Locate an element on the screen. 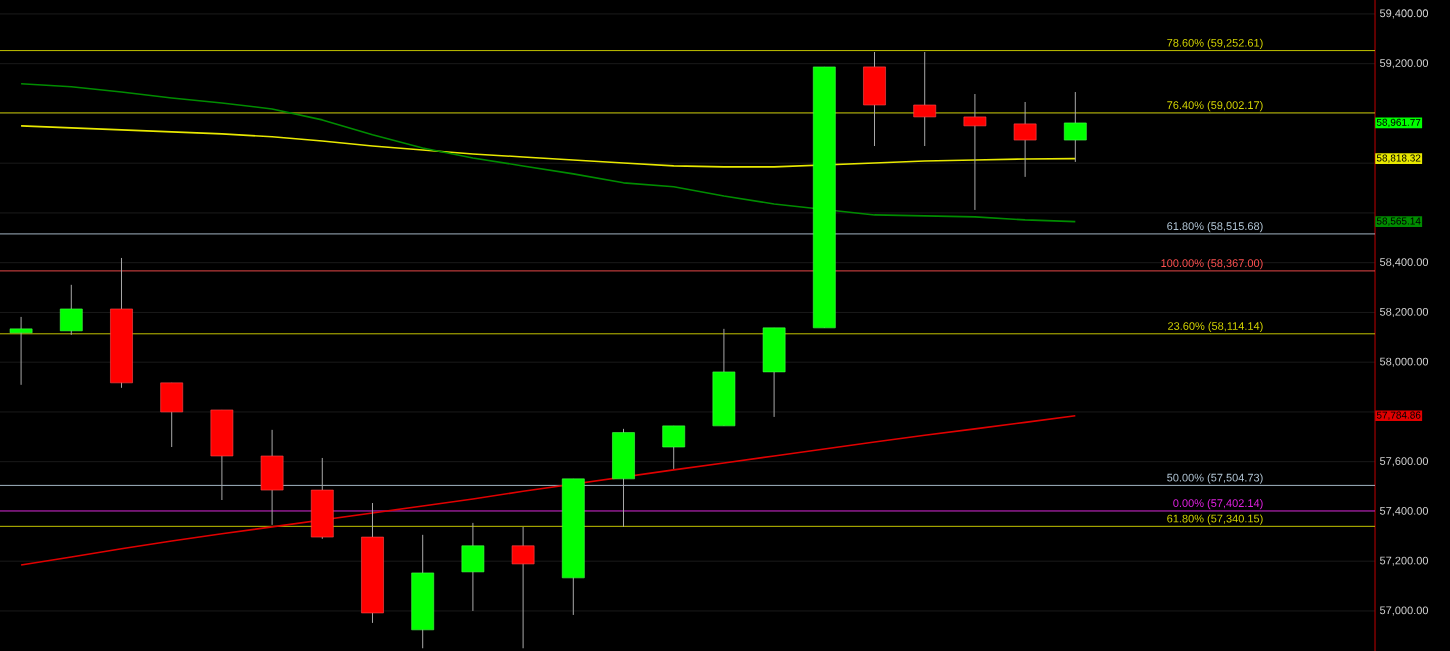 This screenshot has width=1450, height=651. y-tick-label: 58,400.00 is located at coordinates (1404, 263).